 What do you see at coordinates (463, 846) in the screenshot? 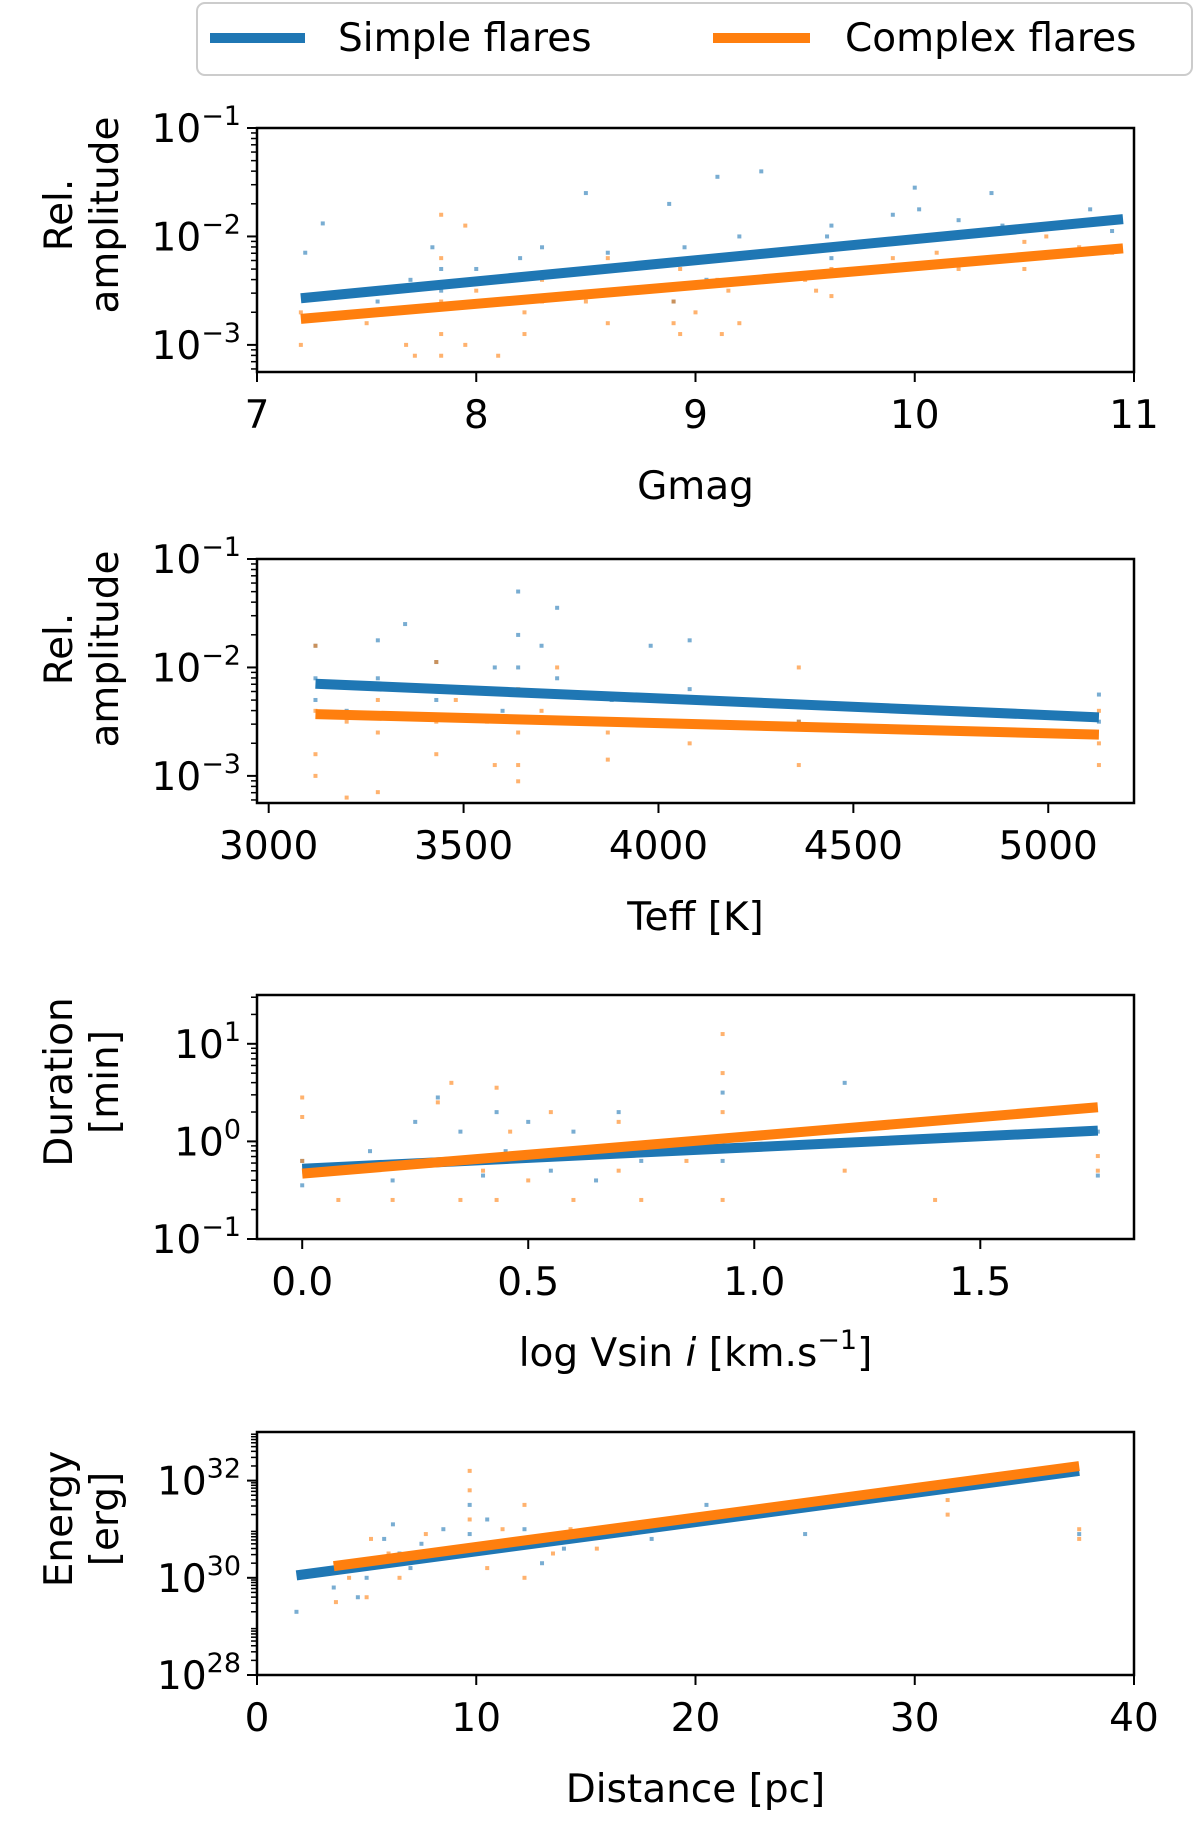
I see `x-tick-label: 3500` at bounding box center [463, 846].